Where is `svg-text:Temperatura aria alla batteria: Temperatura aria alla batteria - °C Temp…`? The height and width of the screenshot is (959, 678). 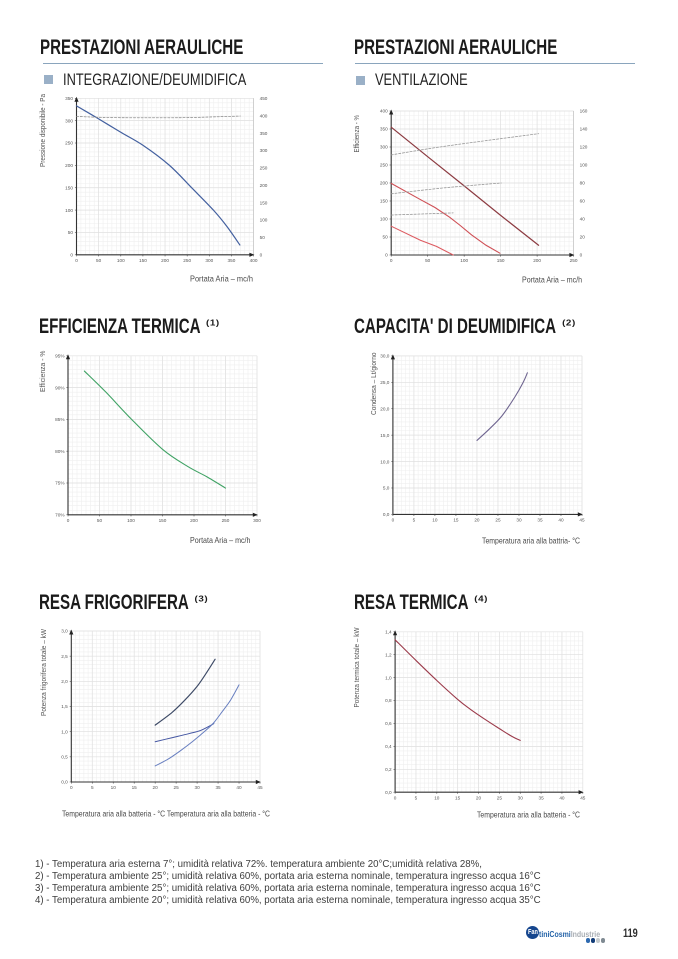
svg-text:Temperatura aria alla batteria: Temperatura aria alla batteria - °C Temp… is located at coordinates (166, 814).